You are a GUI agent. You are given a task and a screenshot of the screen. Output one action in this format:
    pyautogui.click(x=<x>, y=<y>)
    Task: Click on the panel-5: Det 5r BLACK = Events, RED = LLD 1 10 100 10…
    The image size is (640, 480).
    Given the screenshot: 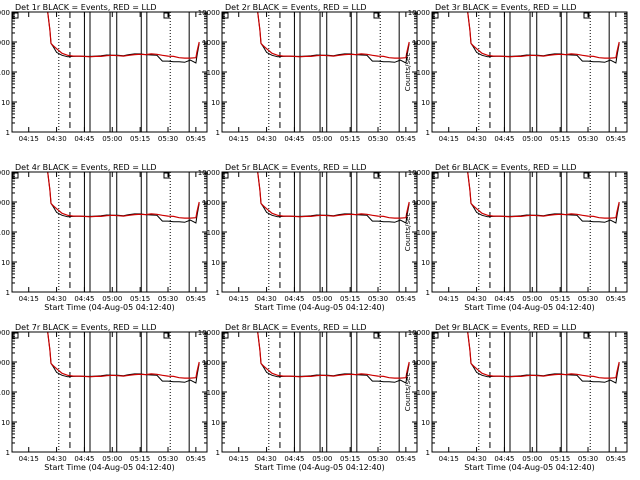 What is the action you would take?
    pyautogui.click(x=308, y=237)
    